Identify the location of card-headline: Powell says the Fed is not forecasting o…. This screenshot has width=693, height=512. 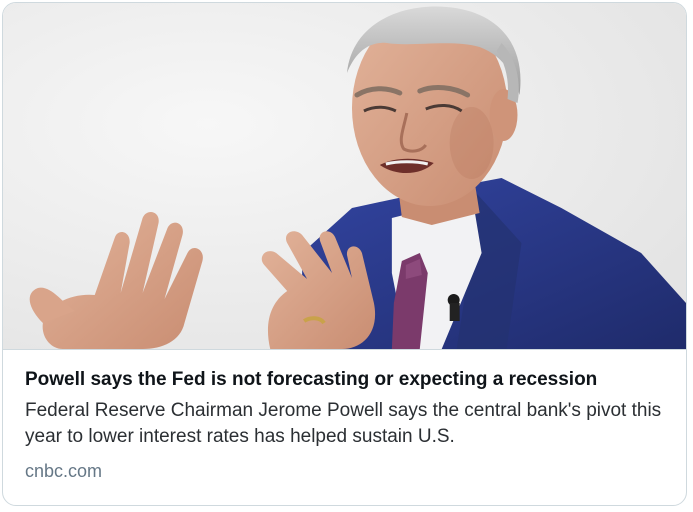
(311, 379).